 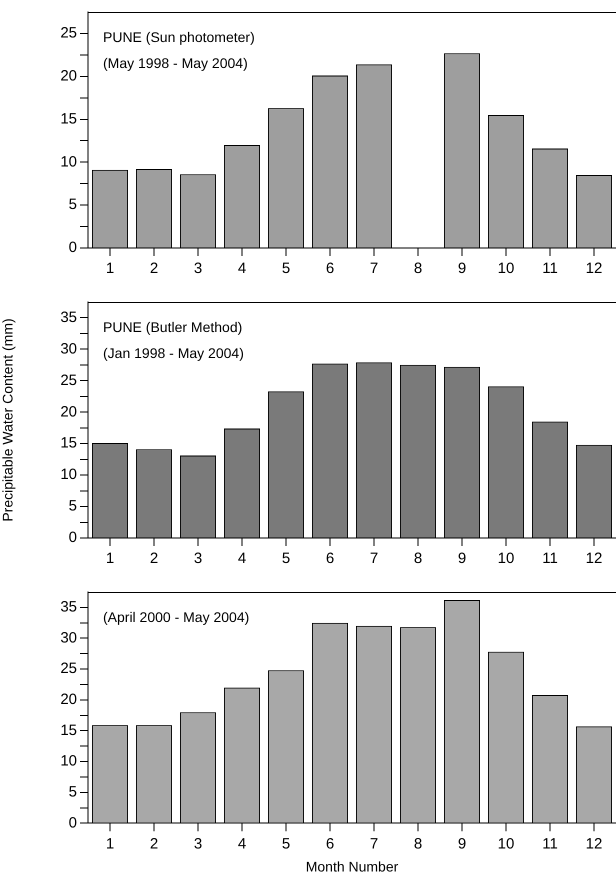 What do you see at coordinates (176, 616) in the screenshot?
I see `annotation: (April 2000 - May 2004)` at bounding box center [176, 616].